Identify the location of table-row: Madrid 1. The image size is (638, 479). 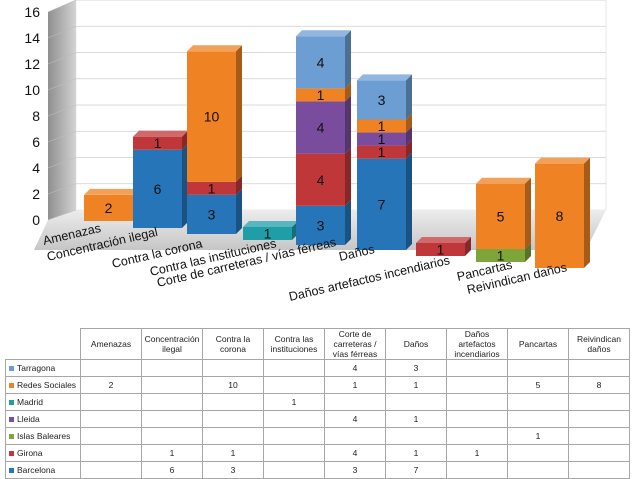
(317, 402).